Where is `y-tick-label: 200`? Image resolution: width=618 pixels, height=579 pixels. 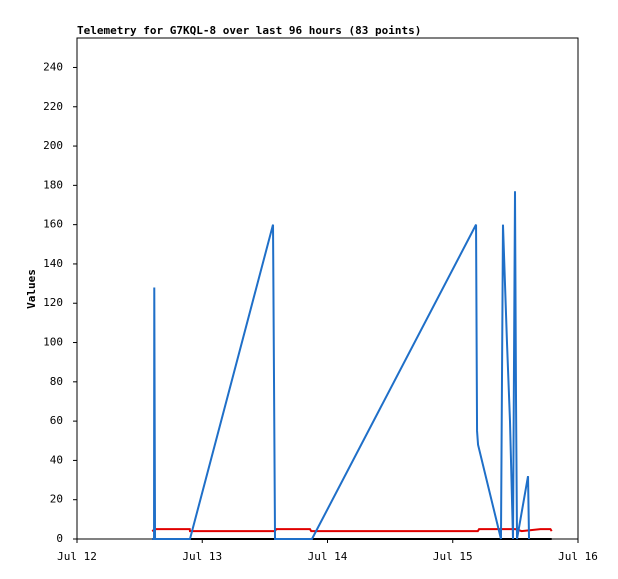 y-tick-label: 200 is located at coordinates (53, 145).